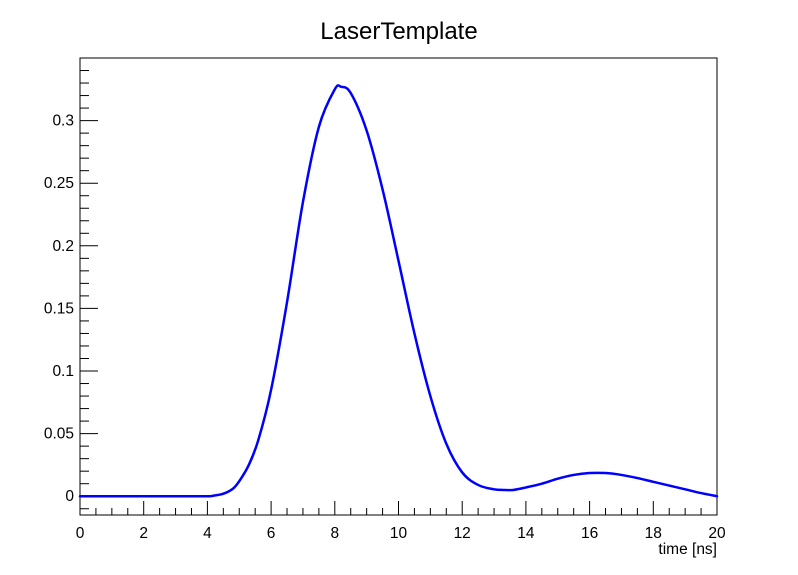 This screenshot has height=575, width=798. What do you see at coordinates (271, 533) in the screenshot?
I see `x-tick-label: 6` at bounding box center [271, 533].